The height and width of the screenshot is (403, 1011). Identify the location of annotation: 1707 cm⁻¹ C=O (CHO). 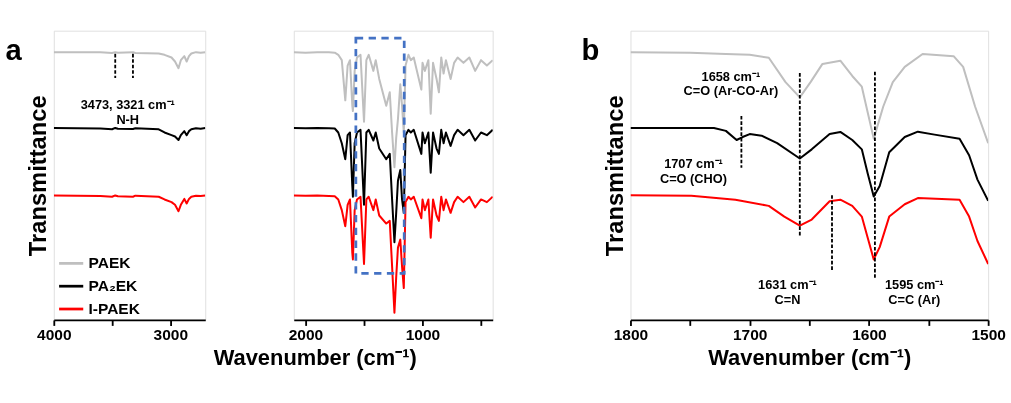
(693, 171).